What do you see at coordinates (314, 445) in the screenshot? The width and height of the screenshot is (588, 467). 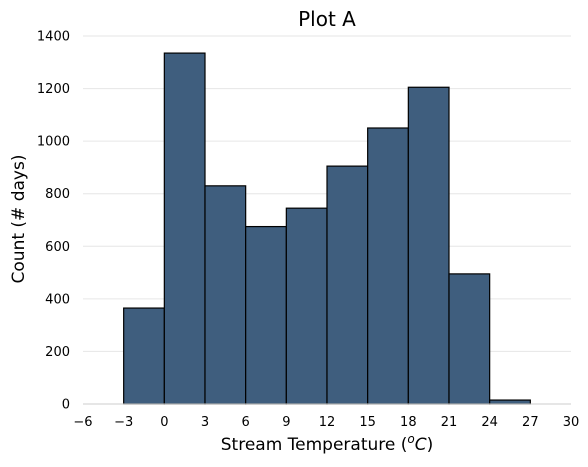 I see `x-axis-label-prefix: Stream Temperature (` at bounding box center [314, 445].